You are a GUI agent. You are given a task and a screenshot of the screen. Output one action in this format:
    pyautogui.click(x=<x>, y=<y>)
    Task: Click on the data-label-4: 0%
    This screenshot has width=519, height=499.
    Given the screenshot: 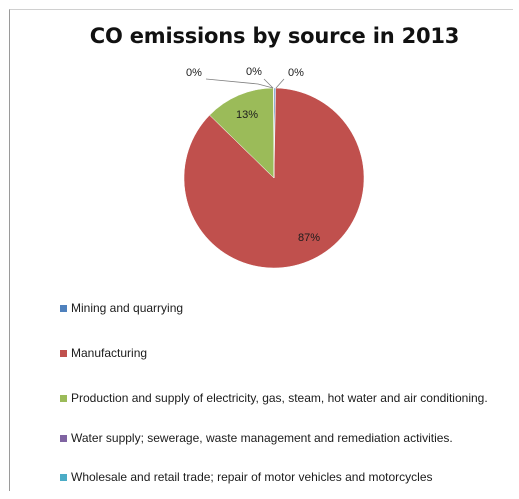 What is the action you would take?
    pyautogui.click(x=254, y=72)
    